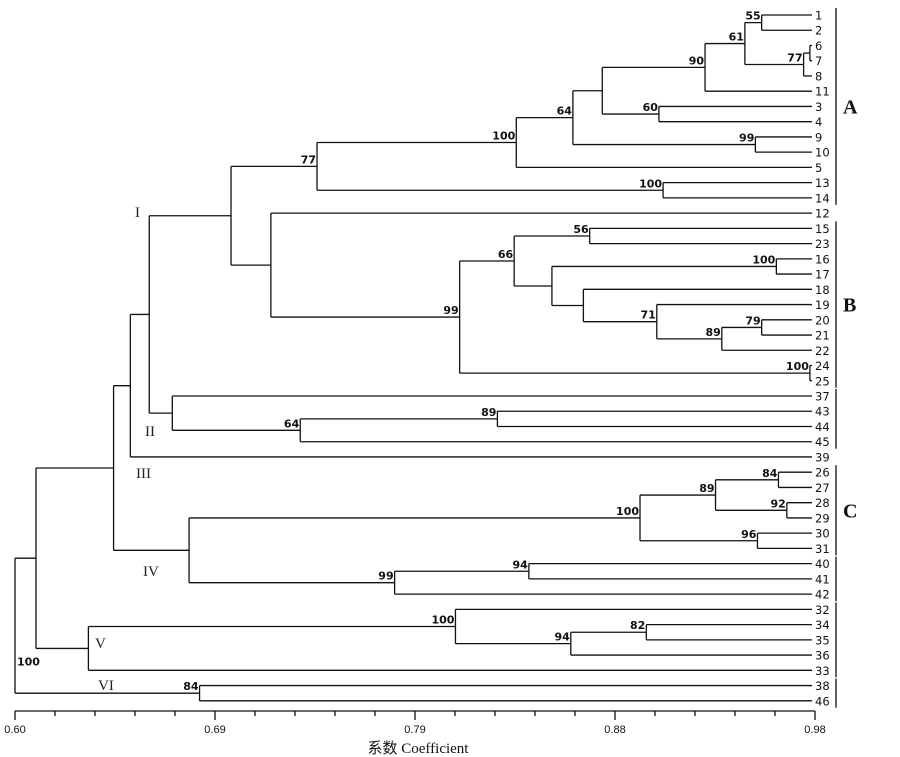 The height and width of the screenshot is (757, 900). I want to click on leaf-label: 11, so click(822, 92).